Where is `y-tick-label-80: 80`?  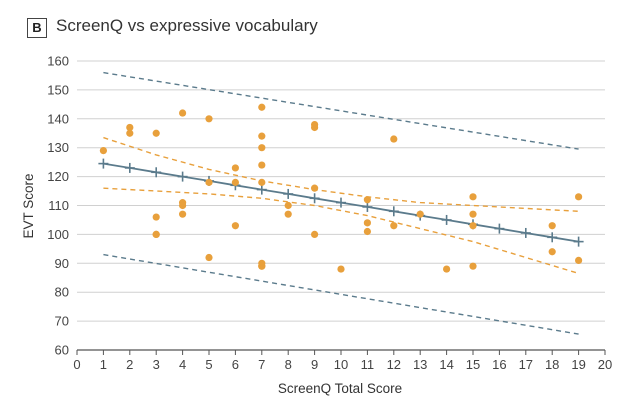
y-tick-label-80: 80 is located at coordinates (62, 292).